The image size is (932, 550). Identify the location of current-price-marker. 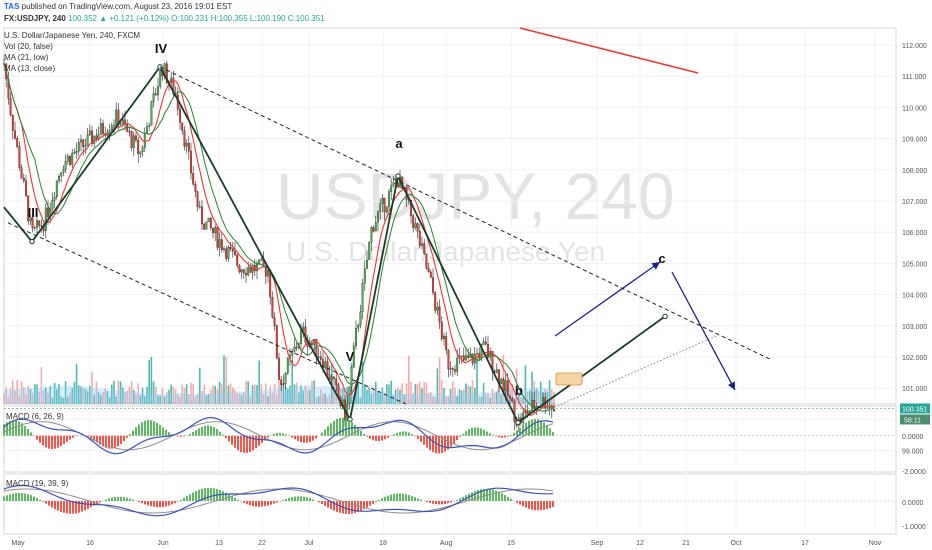
(915, 408).